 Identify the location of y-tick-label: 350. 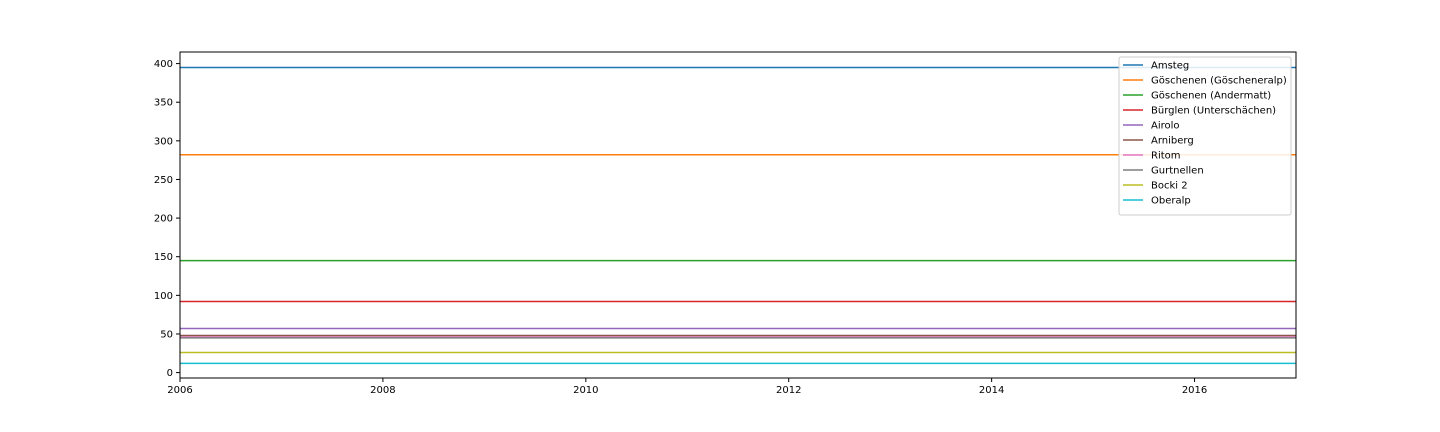
(163, 103).